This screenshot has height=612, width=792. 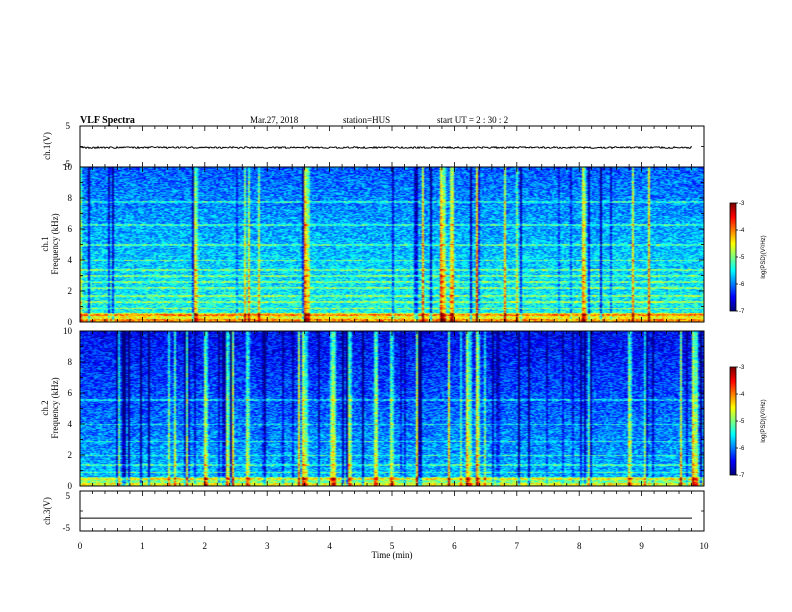 I want to click on ch1-colorbar-label: log(PSD)(V²/Hz), so click(x=764, y=256).